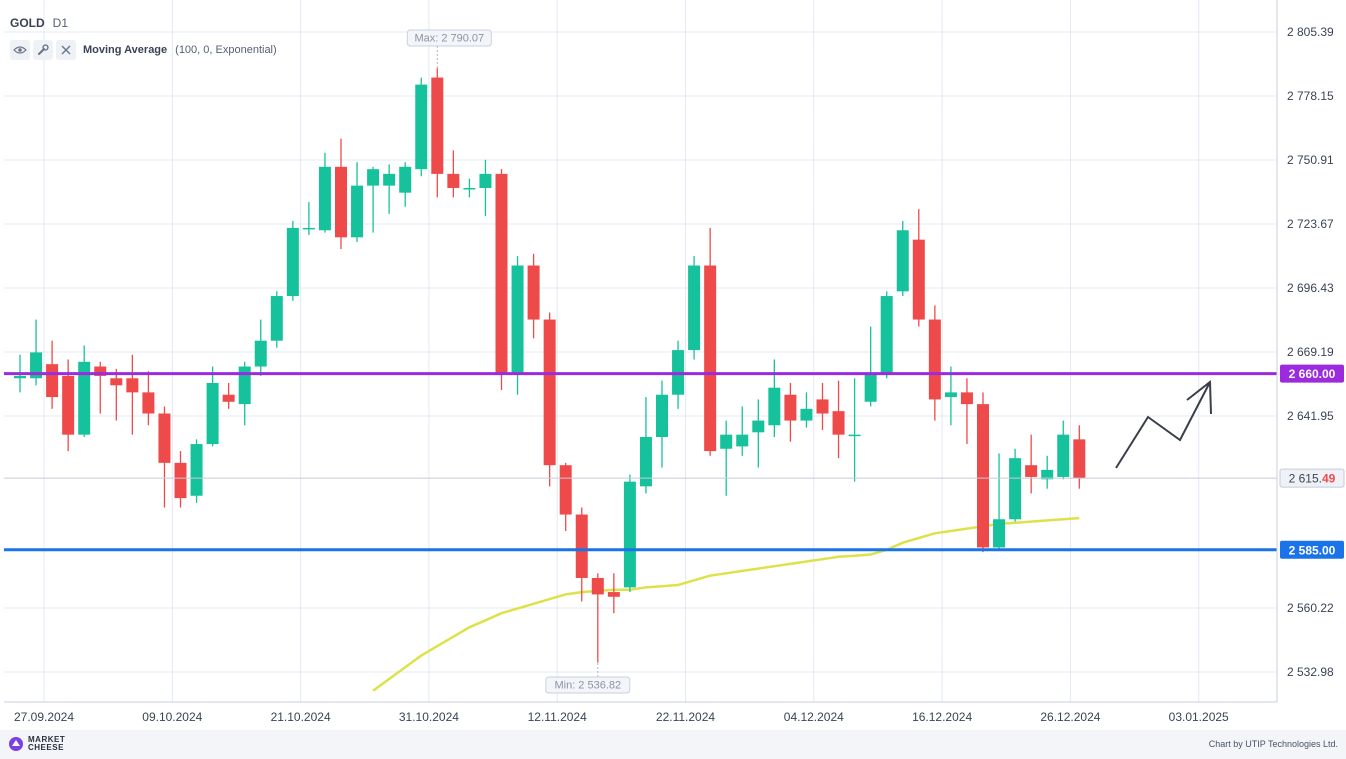  What do you see at coordinates (1312, 478) in the screenshot?
I see `last-price-box` at bounding box center [1312, 478].